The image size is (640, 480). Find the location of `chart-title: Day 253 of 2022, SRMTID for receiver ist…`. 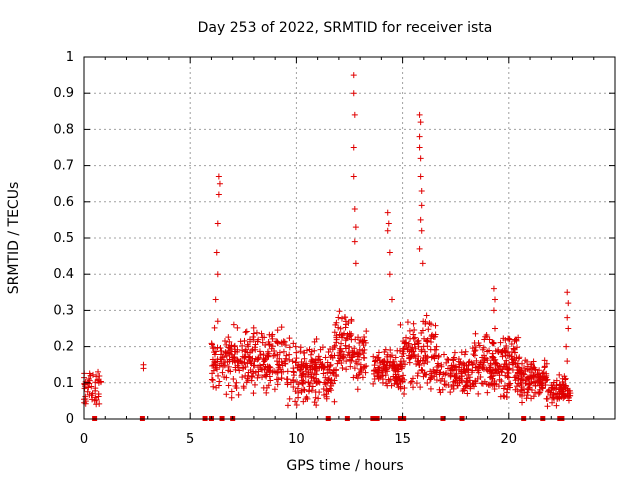

chart-title: Day 253 of 2022, SRMTID for receiver ist… is located at coordinates (345, 28).